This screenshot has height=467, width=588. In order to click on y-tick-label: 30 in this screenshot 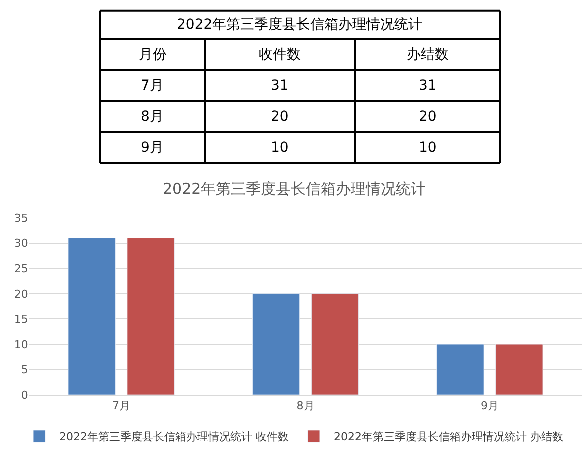, I will do `click(21, 243)`.